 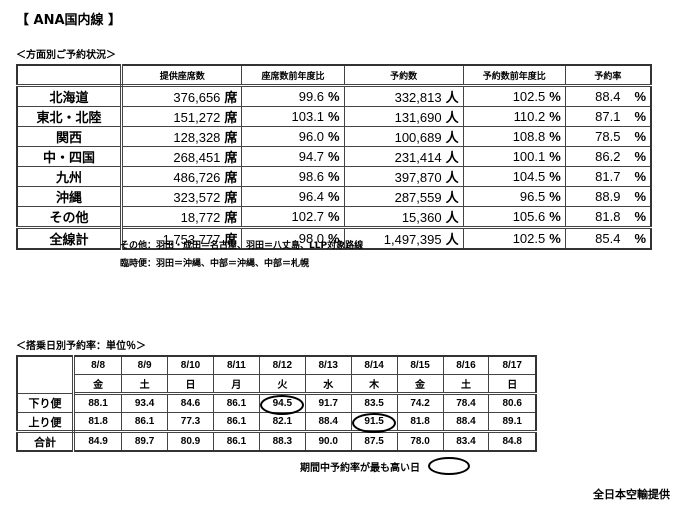 What do you see at coordinates (69, 217) in the screenshot?
I see `region-name: その他` at bounding box center [69, 217].